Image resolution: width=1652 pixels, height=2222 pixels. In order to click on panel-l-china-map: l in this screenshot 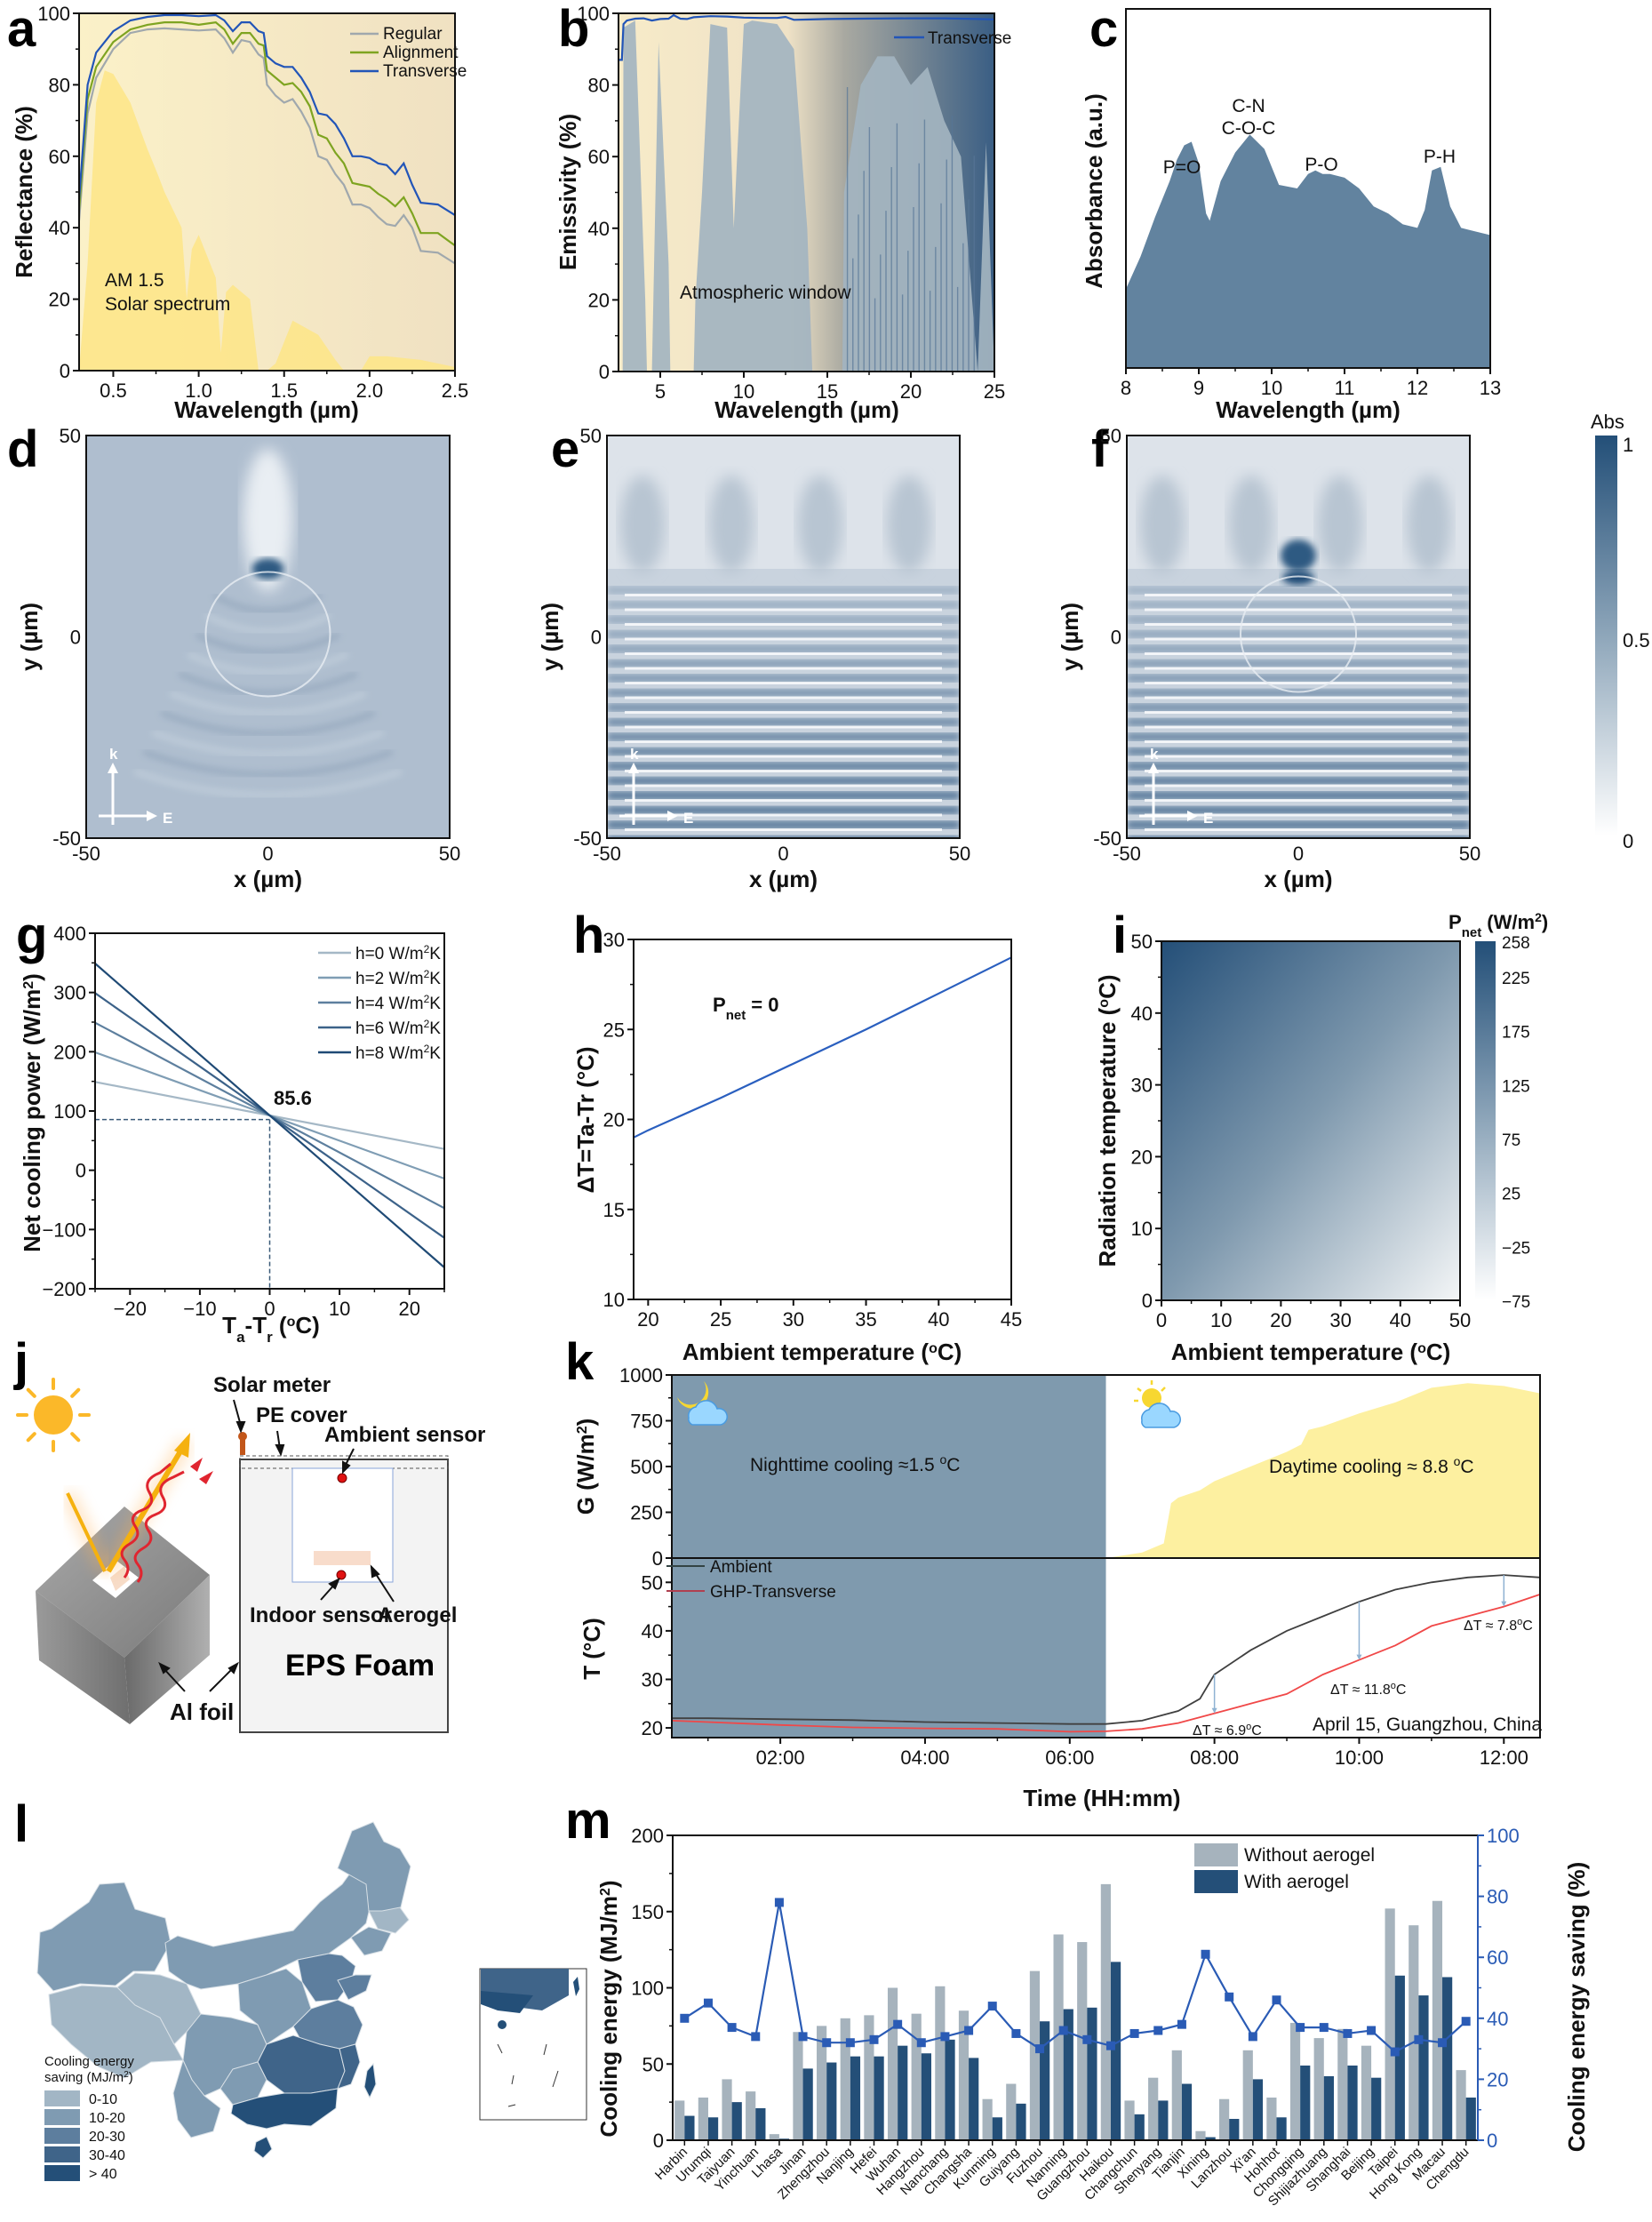, I will do `click(300, 1989)`.